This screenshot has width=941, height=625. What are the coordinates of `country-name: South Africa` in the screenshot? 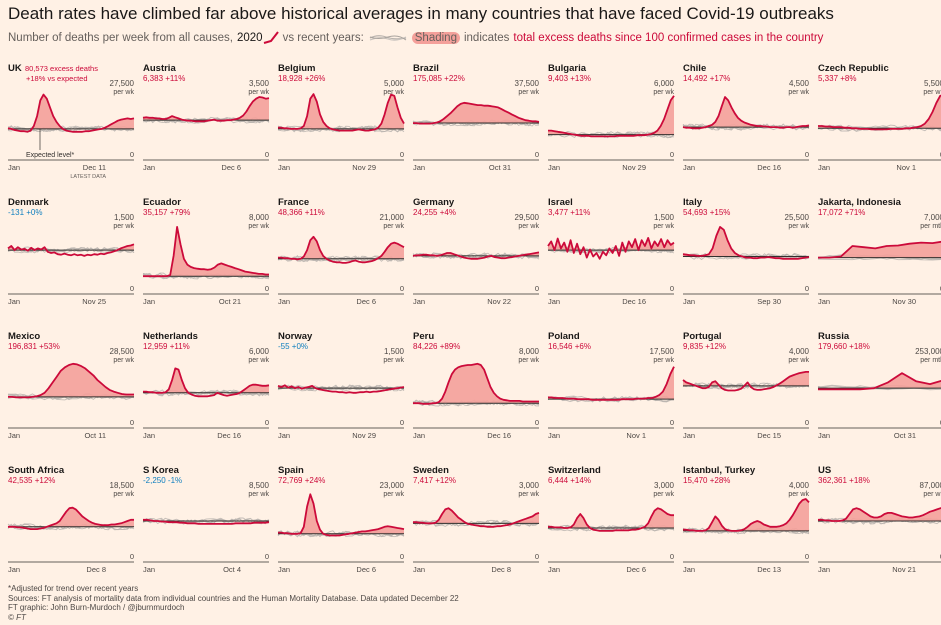 It's located at (36, 470).